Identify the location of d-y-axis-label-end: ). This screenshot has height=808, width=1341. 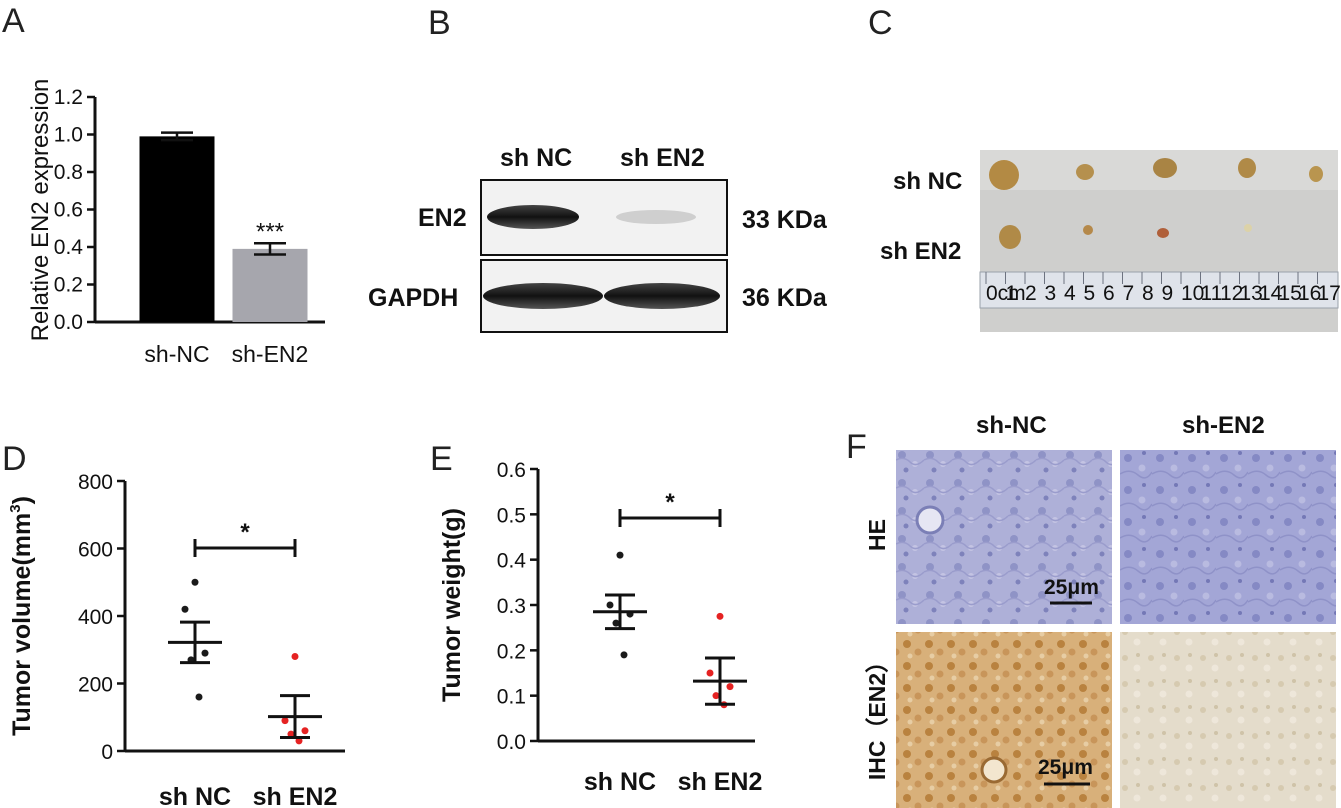
(22, 500).